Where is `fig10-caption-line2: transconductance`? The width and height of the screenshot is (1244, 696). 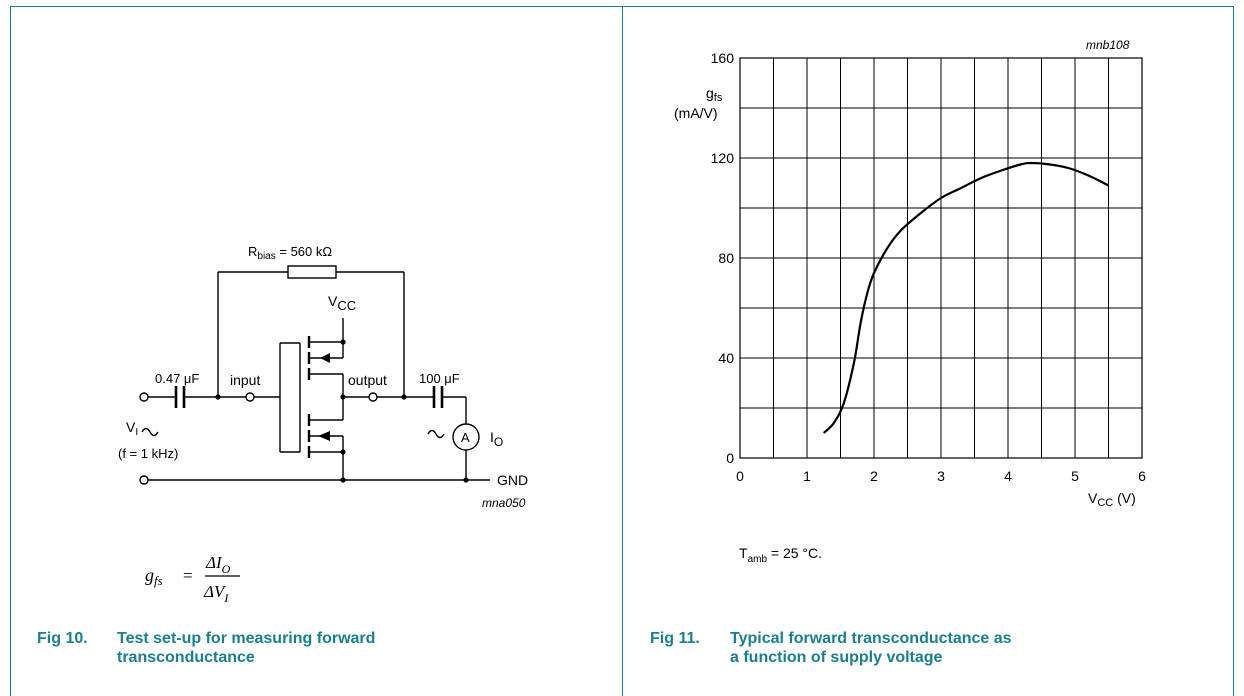
fig10-caption-line2: transconductance is located at coordinates (186, 657).